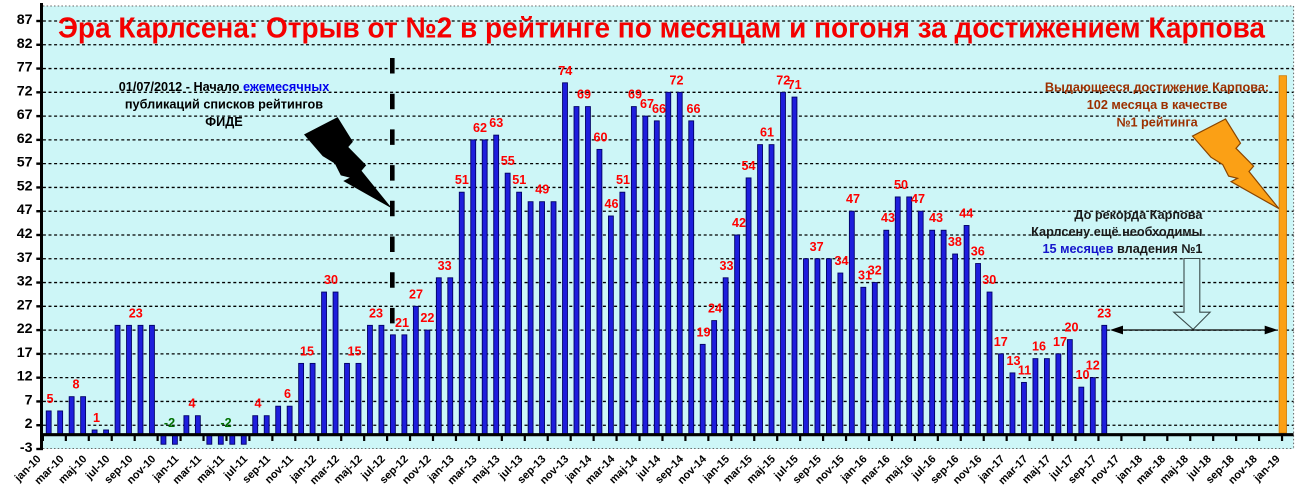 The image size is (1296, 492). Describe the element at coordinates (1122, 249) in the screenshot. I see `svg-text: 15 месяцев владения №1` at that location.